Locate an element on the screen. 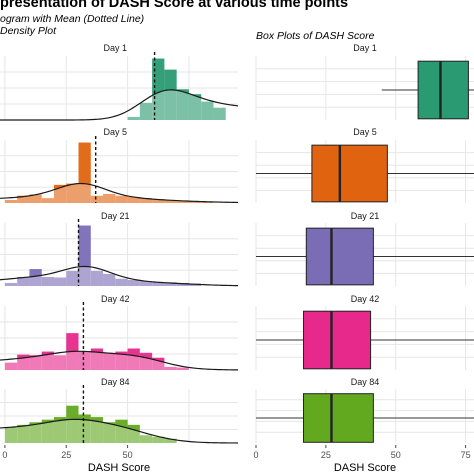 This screenshot has height=474, width=474. histogram-panel-day-84: Day 84 is located at coordinates (119, 410).